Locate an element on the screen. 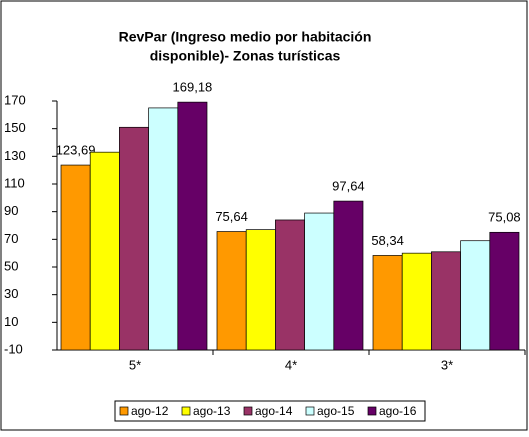 This screenshot has height=437, width=529. x-tick-label: 3* is located at coordinates (447, 364).